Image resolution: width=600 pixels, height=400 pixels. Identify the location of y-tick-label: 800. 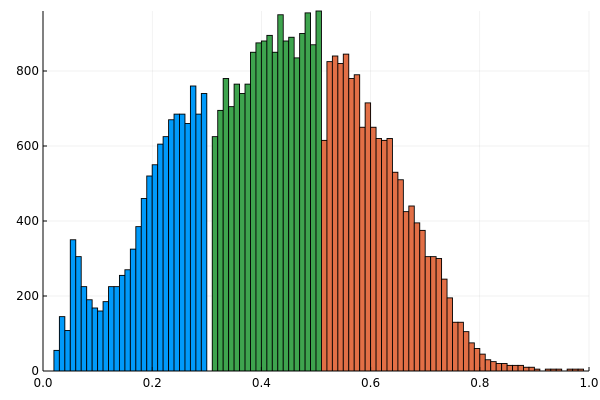
(27, 71).